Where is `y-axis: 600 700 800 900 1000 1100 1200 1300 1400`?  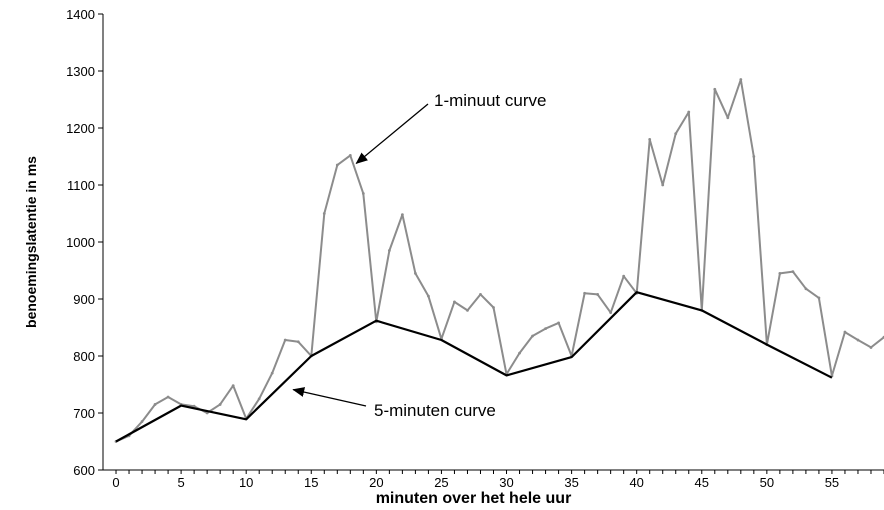 y-axis: 600 700 800 900 1000 1100 1200 1300 1400 is located at coordinates (85, 242).